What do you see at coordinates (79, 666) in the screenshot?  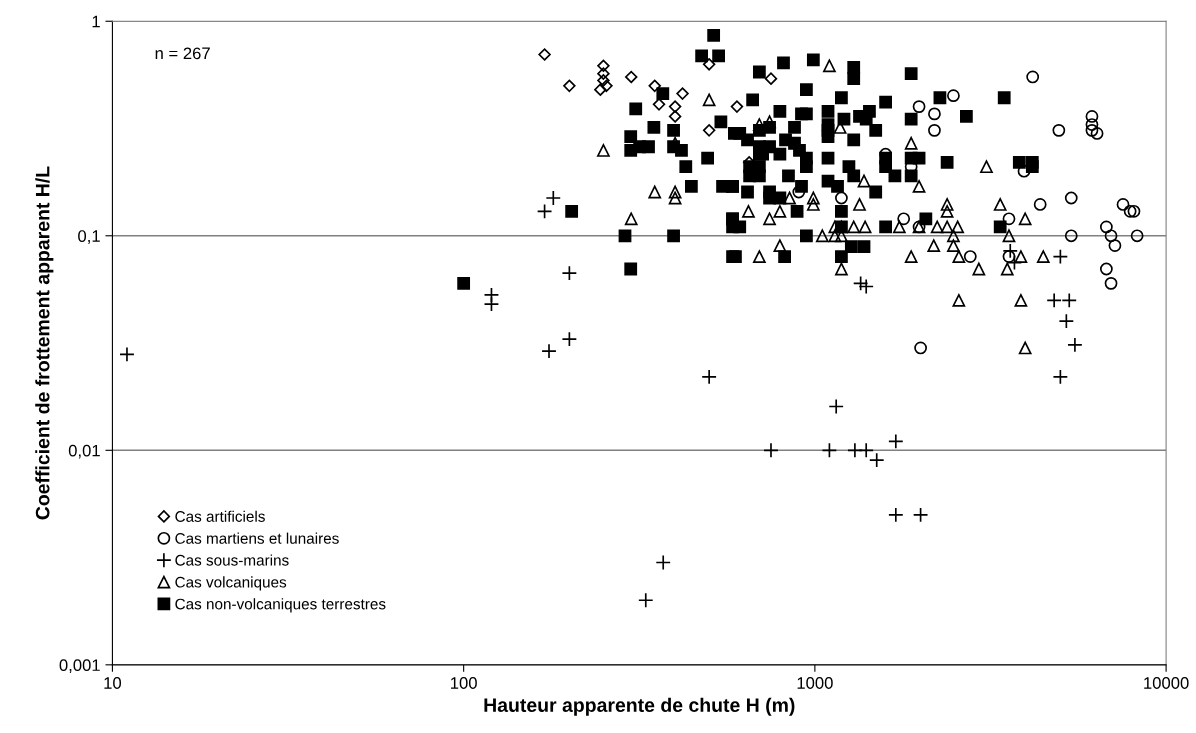 I see `y-tick-label: 0,001` at bounding box center [79, 666].